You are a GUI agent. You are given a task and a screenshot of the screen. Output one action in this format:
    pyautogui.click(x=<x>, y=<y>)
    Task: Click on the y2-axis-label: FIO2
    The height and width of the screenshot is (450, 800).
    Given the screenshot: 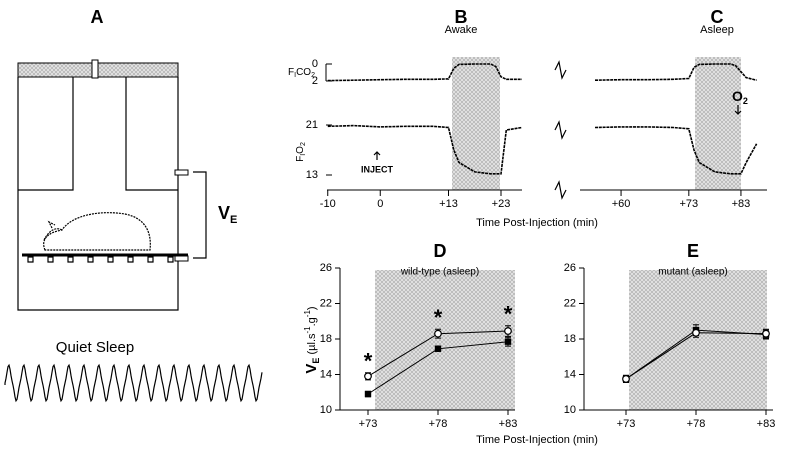 What is the action you would take?
    pyautogui.click(x=301, y=152)
    